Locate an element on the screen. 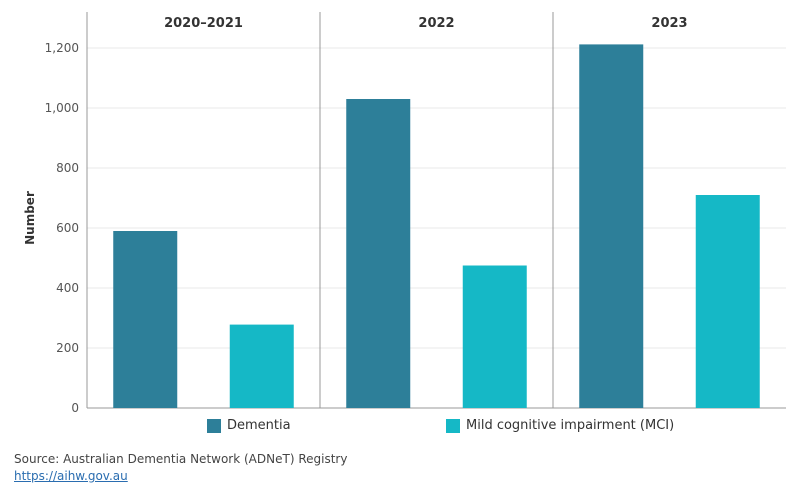 This screenshot has height=500, width=800. panel-titles: 2020–2021 2022 2023 is located at coordinates (426, 23).